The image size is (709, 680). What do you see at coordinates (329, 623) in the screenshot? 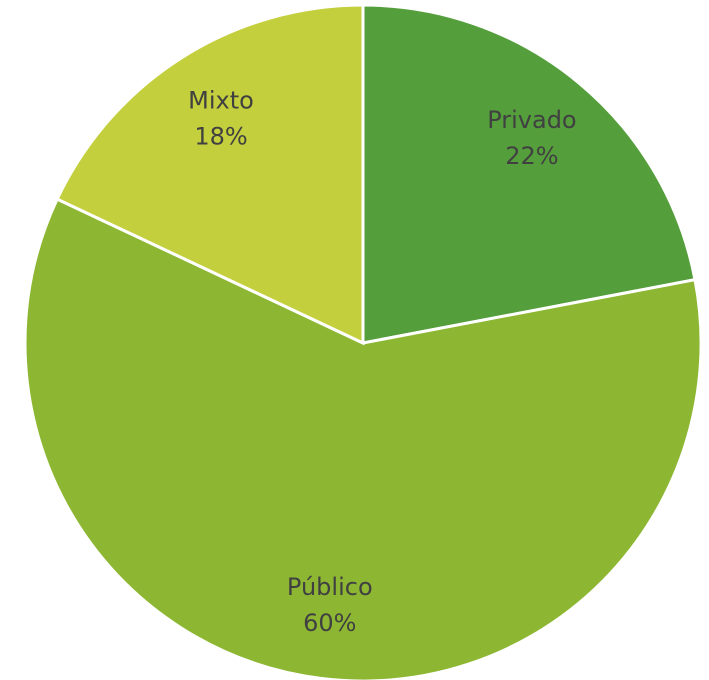
I see `slice-value-label: 60%` at bounding box center [329, 623].